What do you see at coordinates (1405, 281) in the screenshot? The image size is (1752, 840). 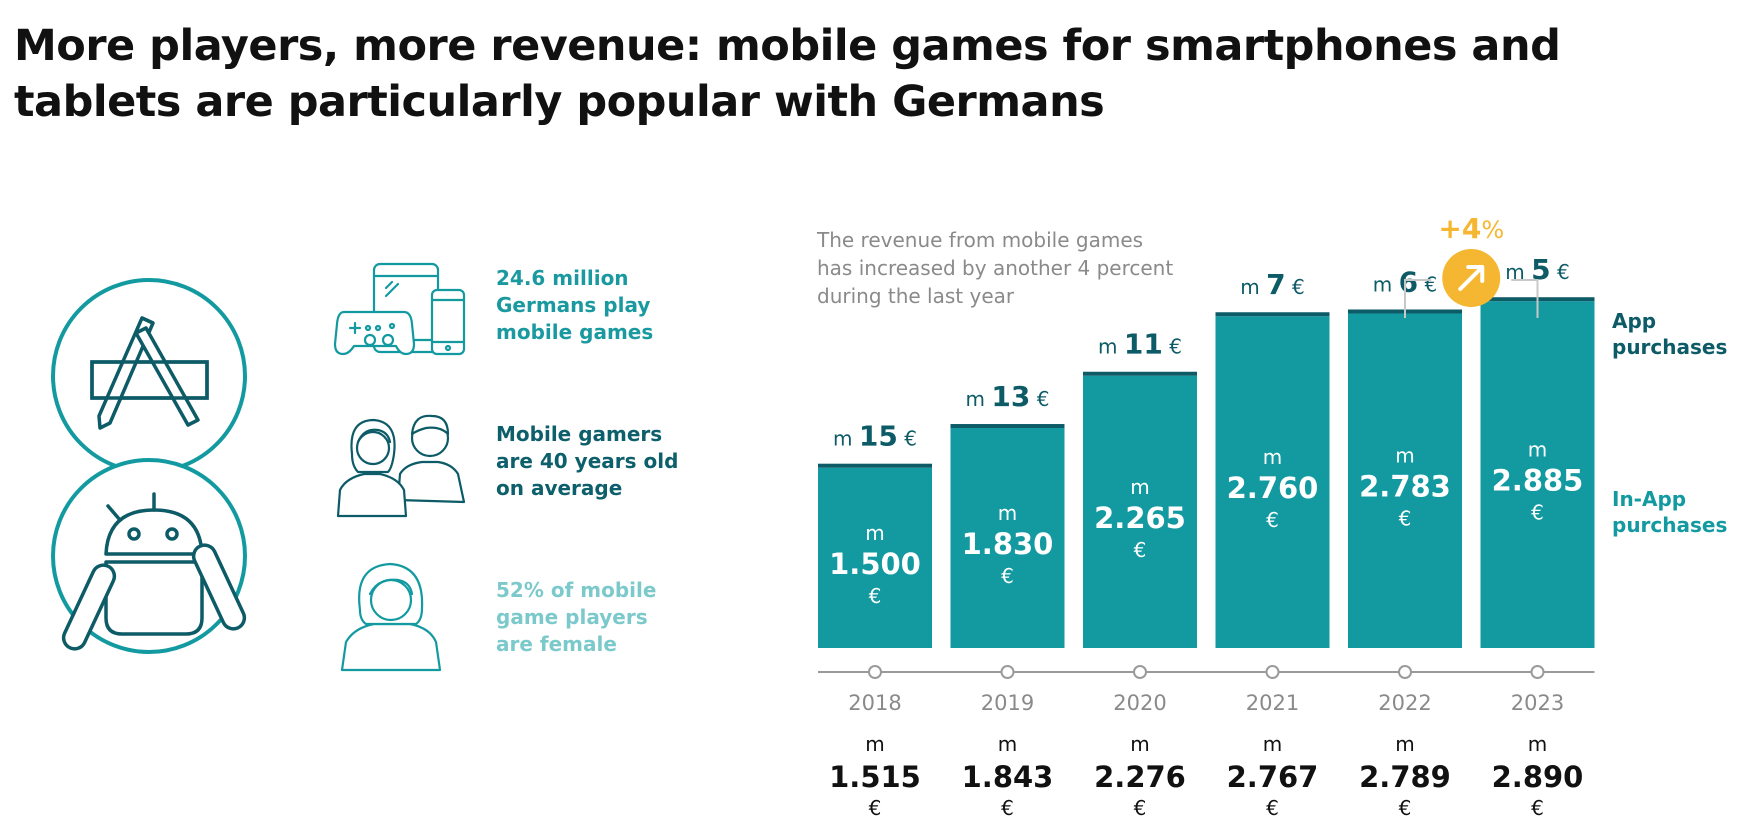 I see `app-value-2022: m 6 €` at bounding box center [1405, 281].